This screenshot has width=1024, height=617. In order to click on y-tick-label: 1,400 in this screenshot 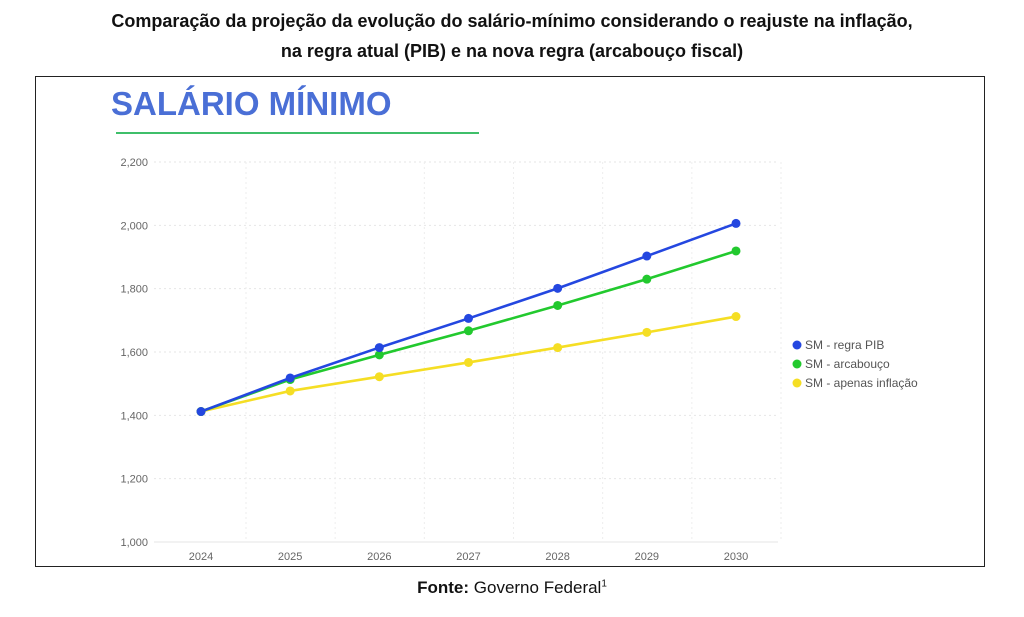, I will do `click(134, 416)`.